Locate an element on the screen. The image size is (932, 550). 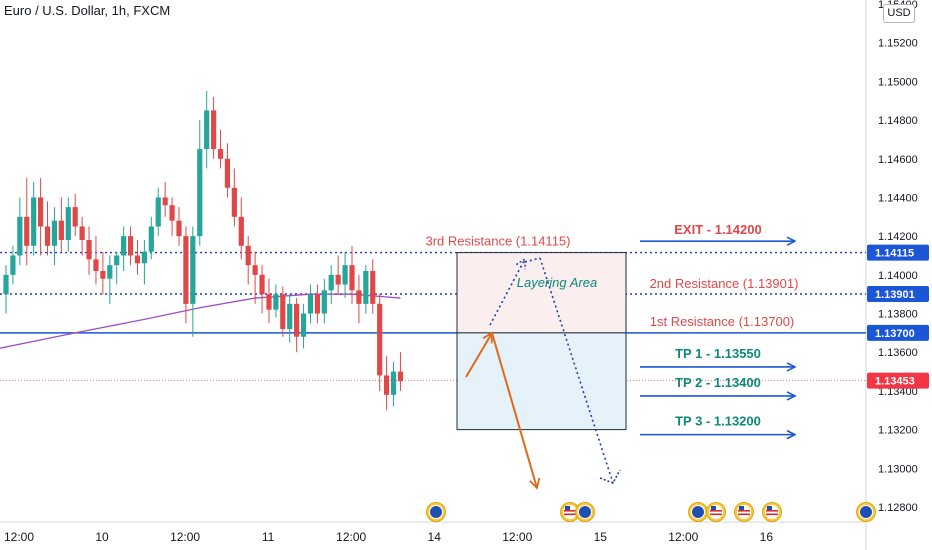
orange-arrow-down is located at coordinates (516, 411).